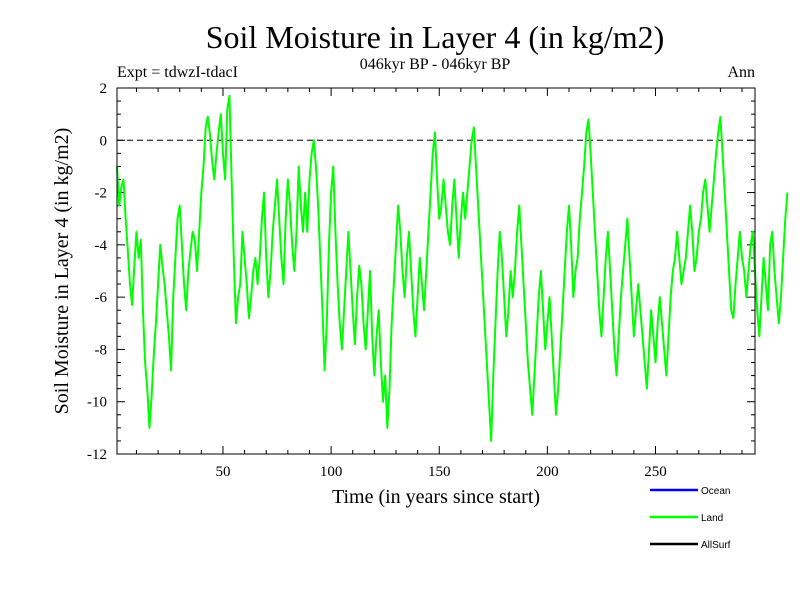  Describe the element at coordinates (104, 89) in the screenshot. I see `y-tick-label: 2` at that location.